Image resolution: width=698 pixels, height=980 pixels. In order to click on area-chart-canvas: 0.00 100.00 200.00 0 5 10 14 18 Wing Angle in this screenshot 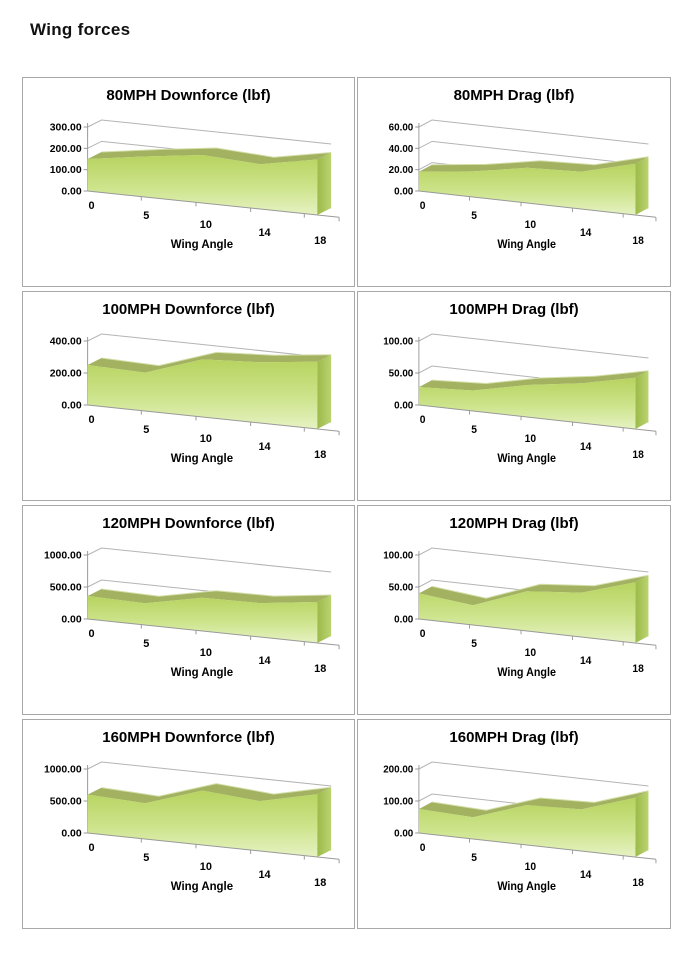, I will do `click(520, 827)`.